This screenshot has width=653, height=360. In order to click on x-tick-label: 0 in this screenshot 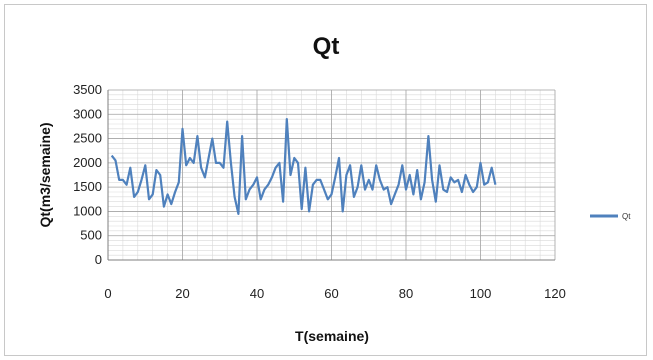, I will do `click(107, 293)`.